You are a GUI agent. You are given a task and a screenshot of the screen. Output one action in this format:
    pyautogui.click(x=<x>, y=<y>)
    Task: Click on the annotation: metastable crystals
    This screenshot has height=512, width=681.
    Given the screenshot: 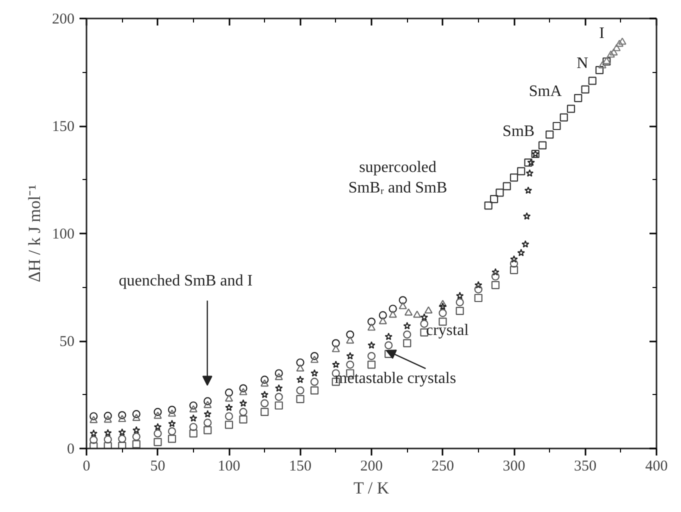 What is the action you would take?
    pyautogui.click(x=395, y=378)
    